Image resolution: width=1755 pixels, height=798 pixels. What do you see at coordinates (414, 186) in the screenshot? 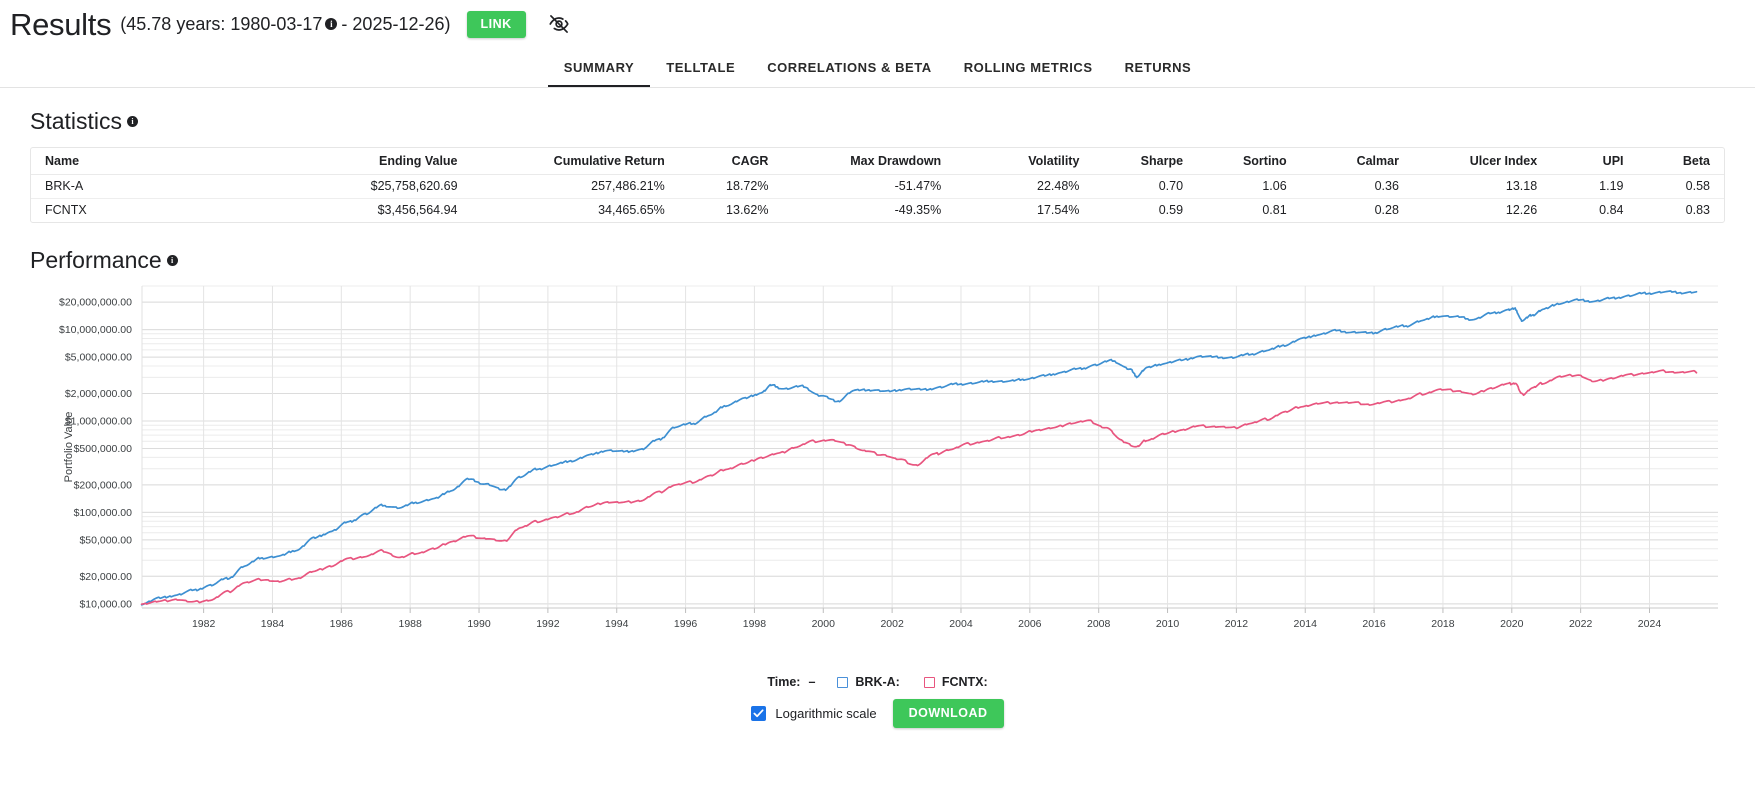
I see `cell-ending-value: $25,758,620.69` at bounding box center [414, 186].